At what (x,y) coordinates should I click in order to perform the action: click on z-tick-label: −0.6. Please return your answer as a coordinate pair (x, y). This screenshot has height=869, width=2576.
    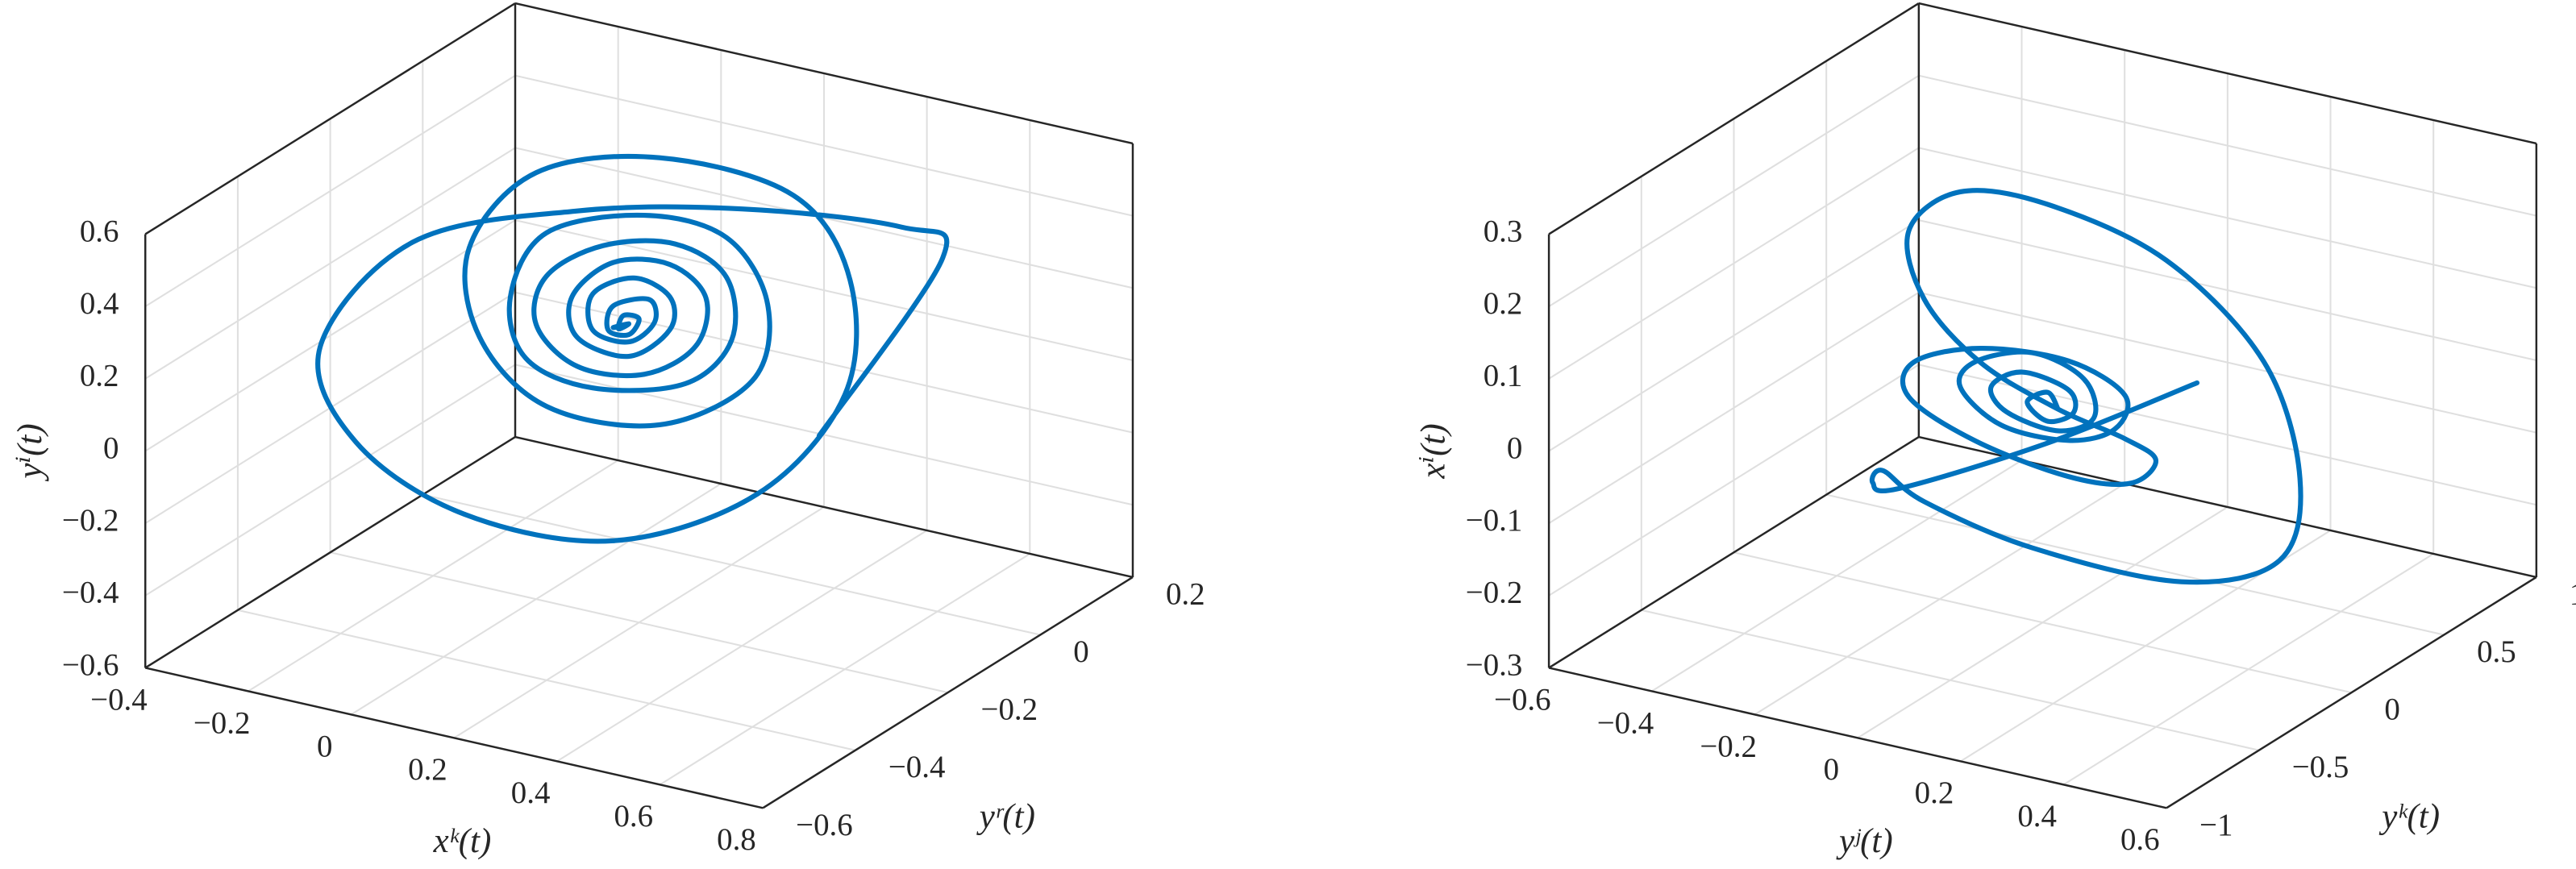
    Looking at the image, I should click on (90, 664).